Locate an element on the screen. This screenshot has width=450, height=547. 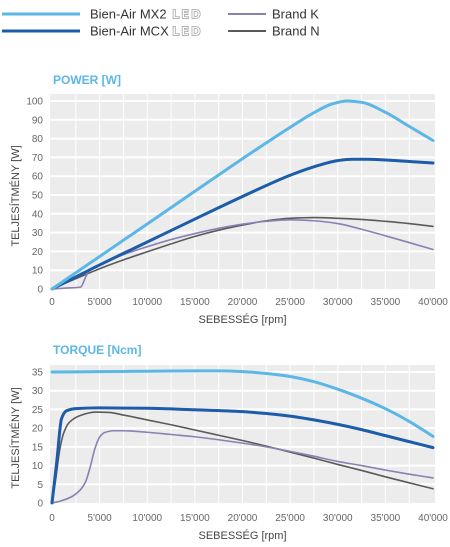
y-tick-label: 5 is located at coordinates (40, 485).